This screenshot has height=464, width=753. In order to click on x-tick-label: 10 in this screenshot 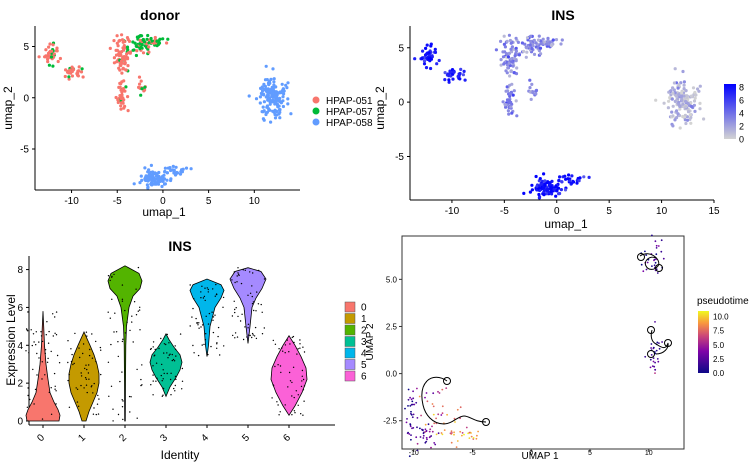, I will do `click(255, 201)`.